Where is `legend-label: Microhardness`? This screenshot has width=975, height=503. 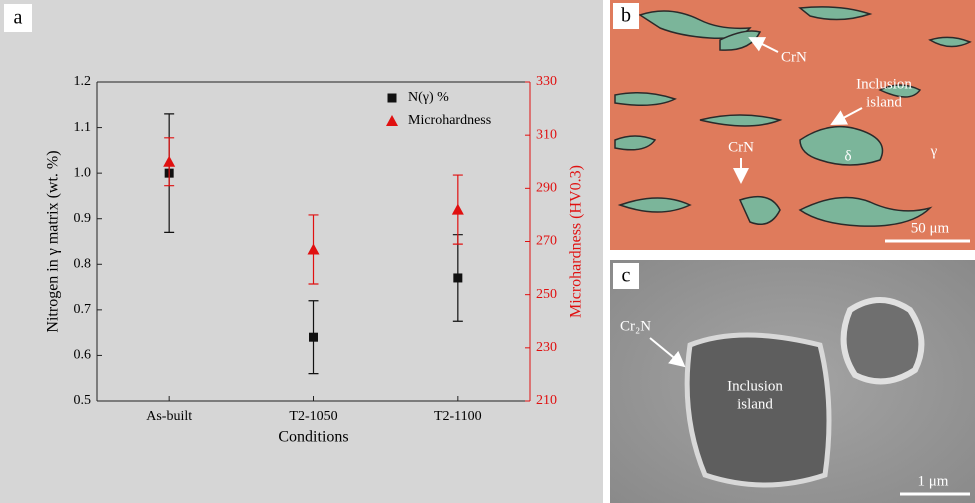 legend-label: Microhardness is located at coordinates (449, 120).